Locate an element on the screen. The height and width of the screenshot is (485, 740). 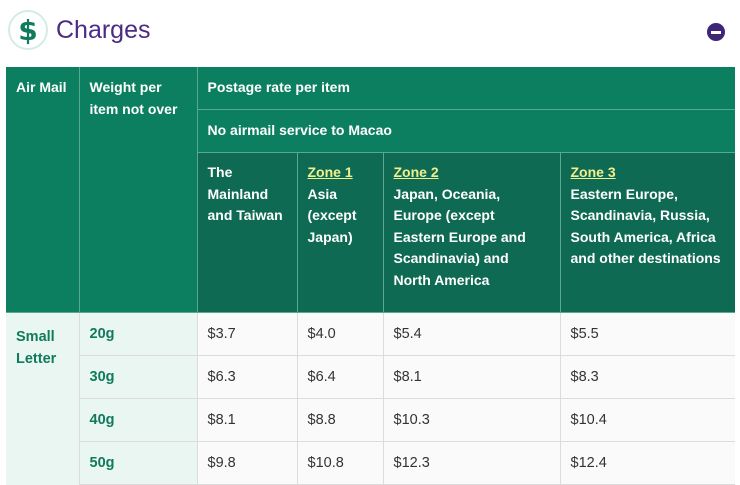
category-small-letter: Small Letter is located at coordinates (43, 398).